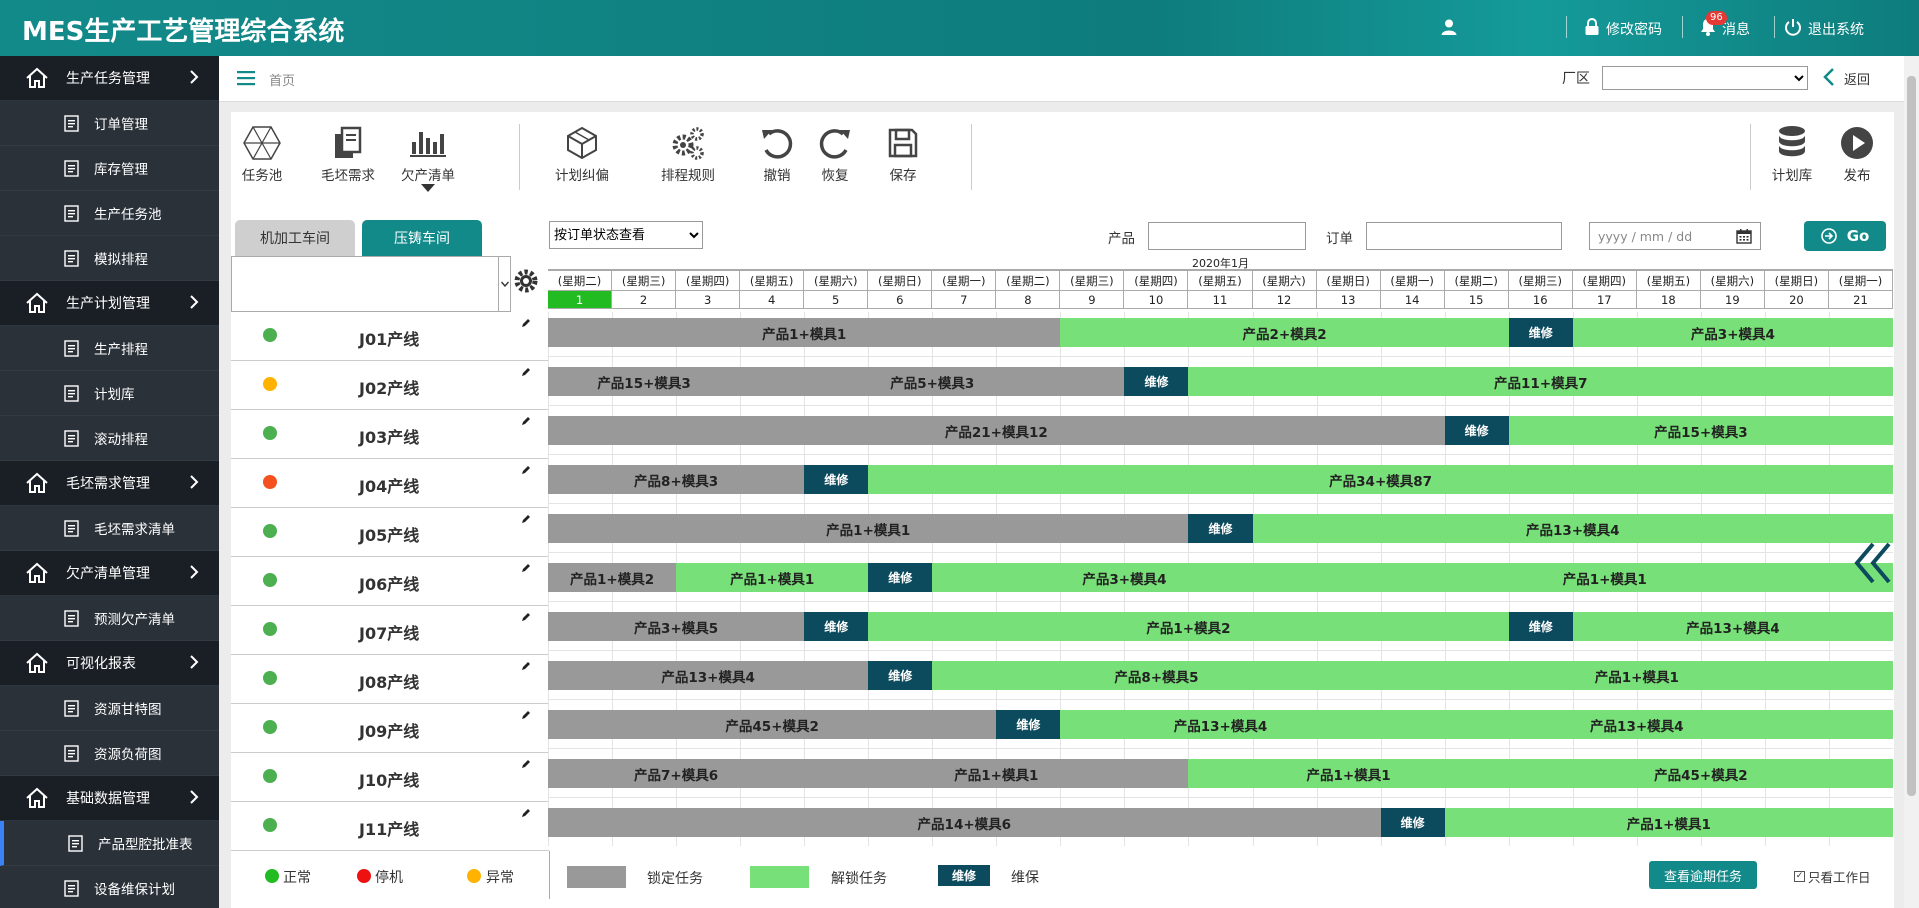 The image size is (1919, 908). What do you see at coordinates (1092, 300) in the screenshot?
I see `day-cell: 9` at bounding box center [1092, 300].